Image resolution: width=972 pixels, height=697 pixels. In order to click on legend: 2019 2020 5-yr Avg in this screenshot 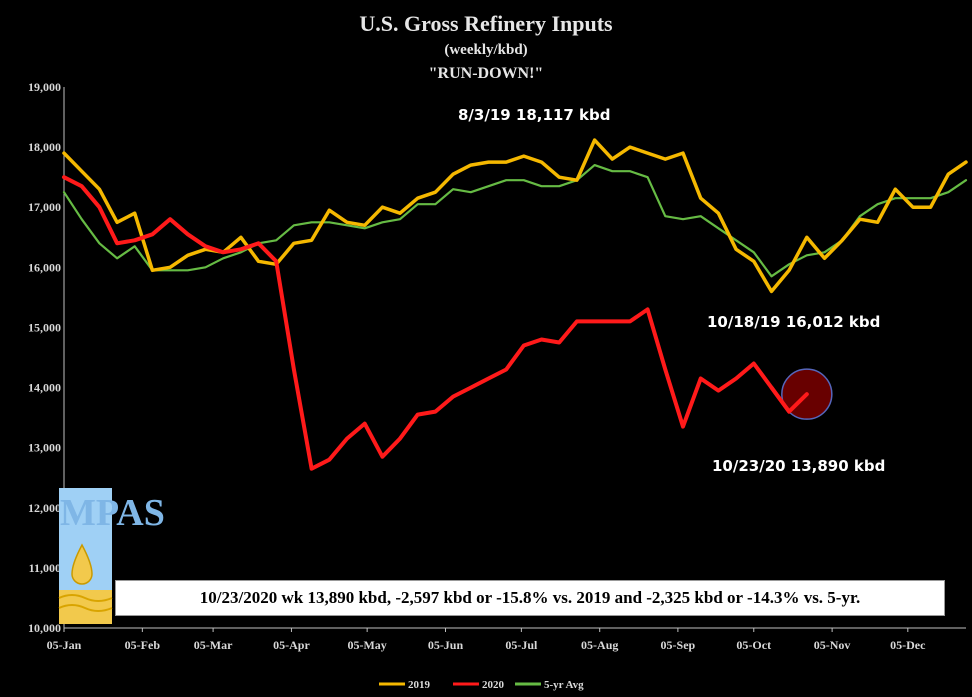, I will do `click(481, 685)`.